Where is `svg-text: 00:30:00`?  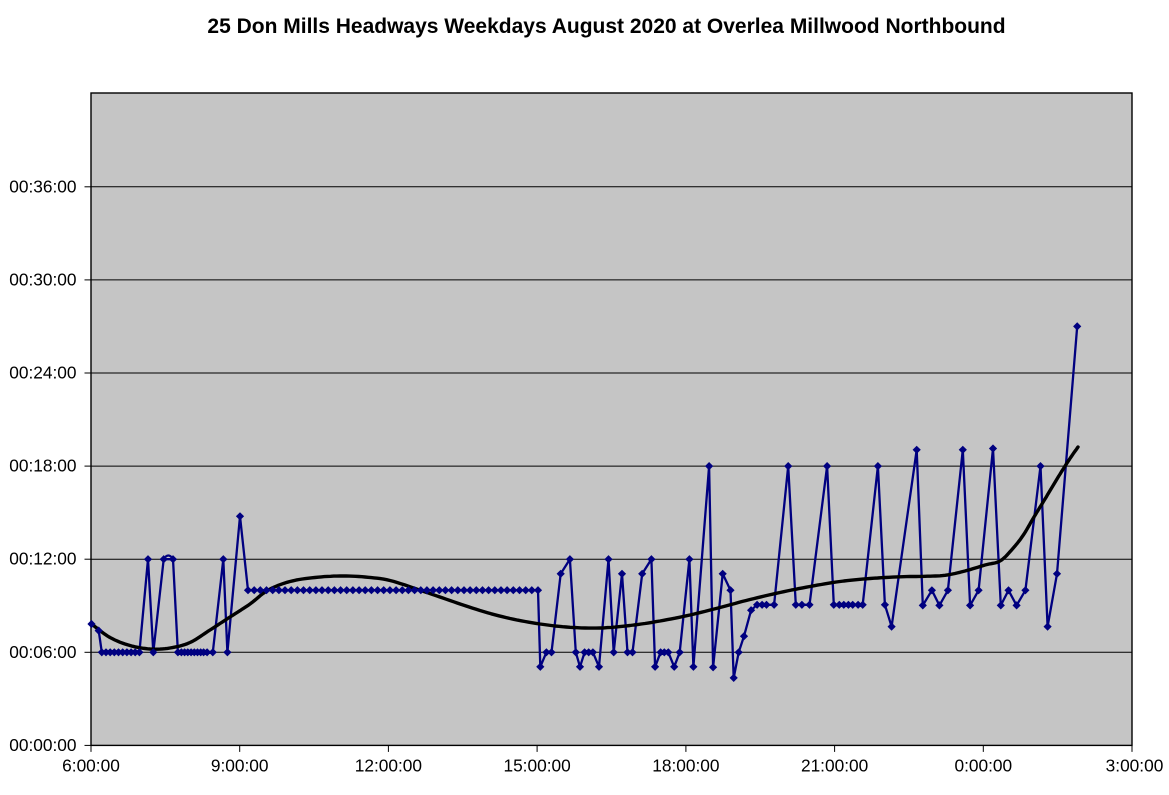
svg-text: 00:30:00 is located at coordinates (42, 279).